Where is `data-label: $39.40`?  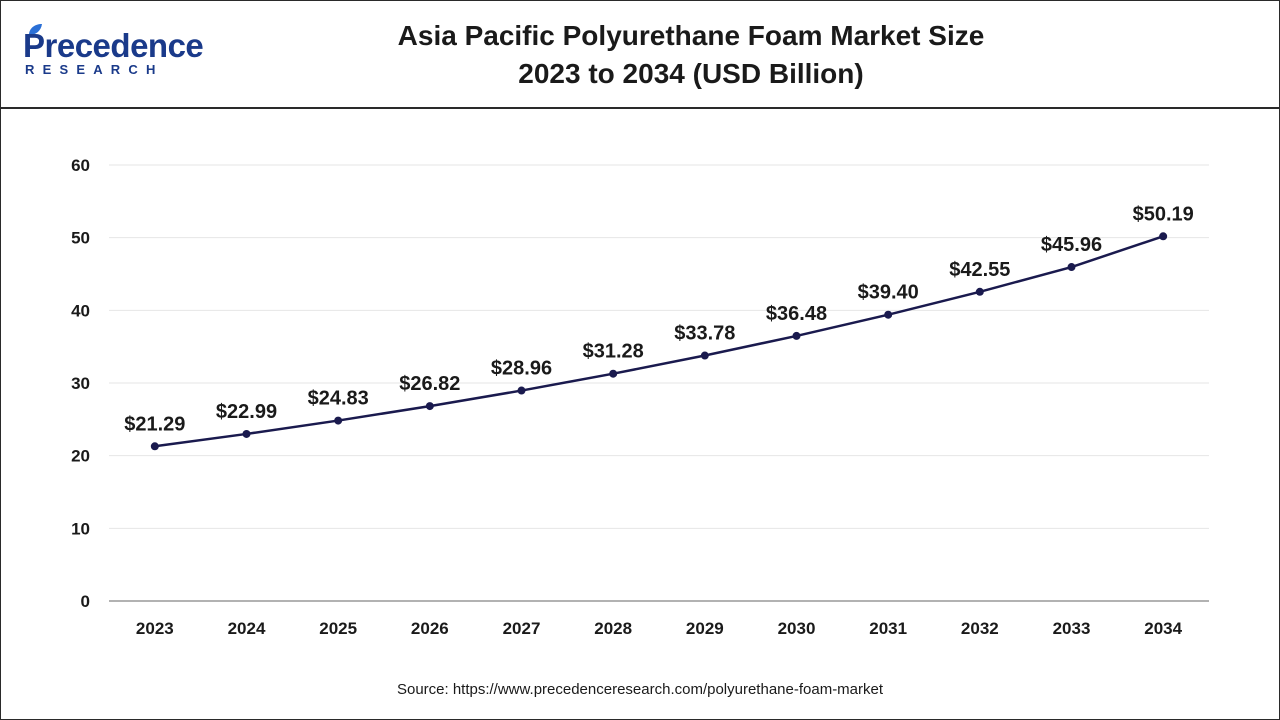
data-label: $39.40 is located at coordinates (888, 293).